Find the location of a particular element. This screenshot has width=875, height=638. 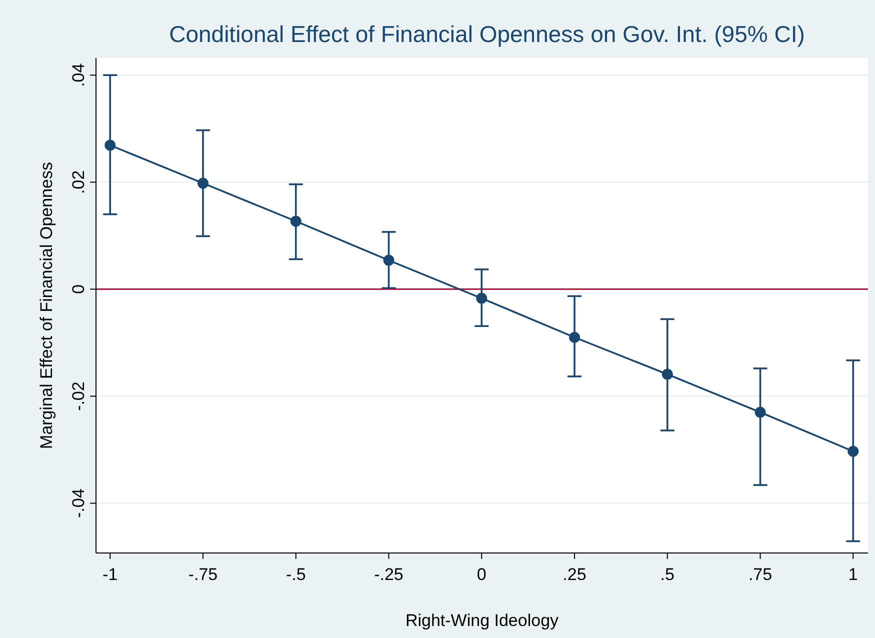

y-tick-label: 0 is located at coordinates (78, 289).